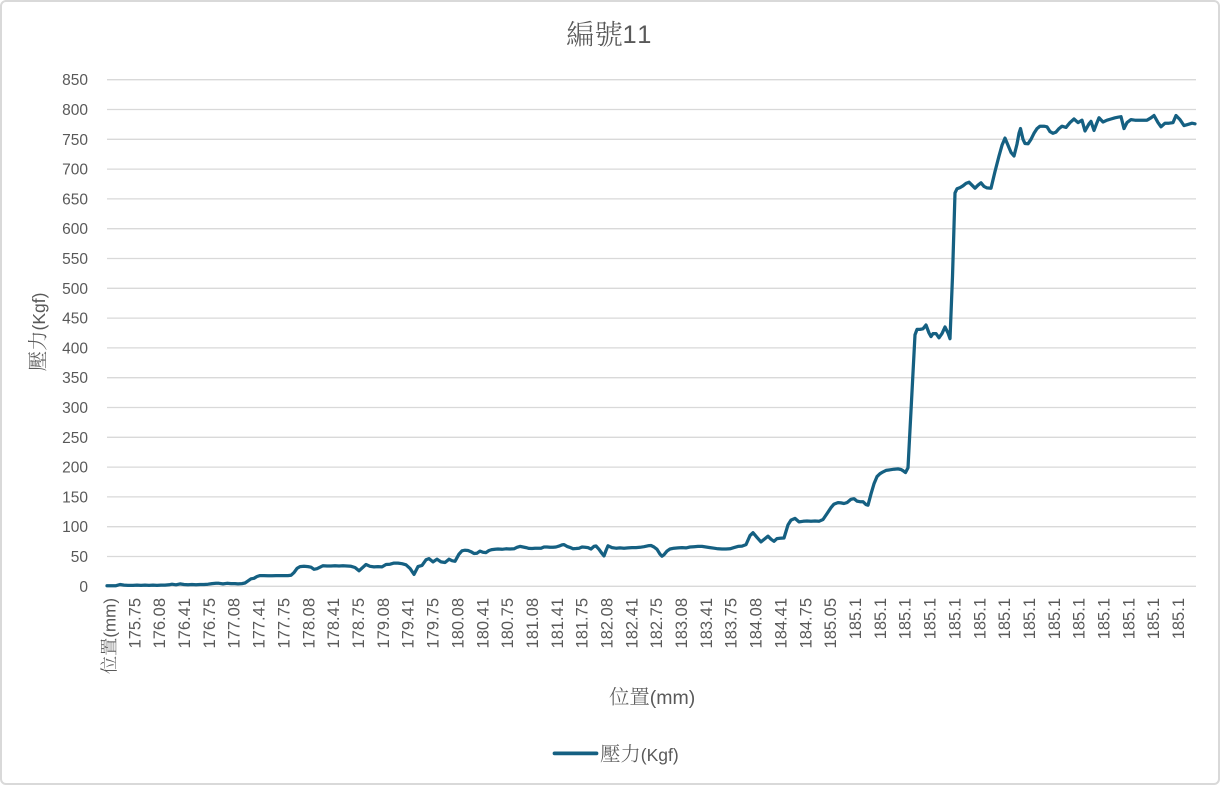 Image resolution: width=1220 pixels, height=785 pixels. Describe the element at coordinates (707, 623) in the screenshot. I see `svg-text: 183.41` at that location.